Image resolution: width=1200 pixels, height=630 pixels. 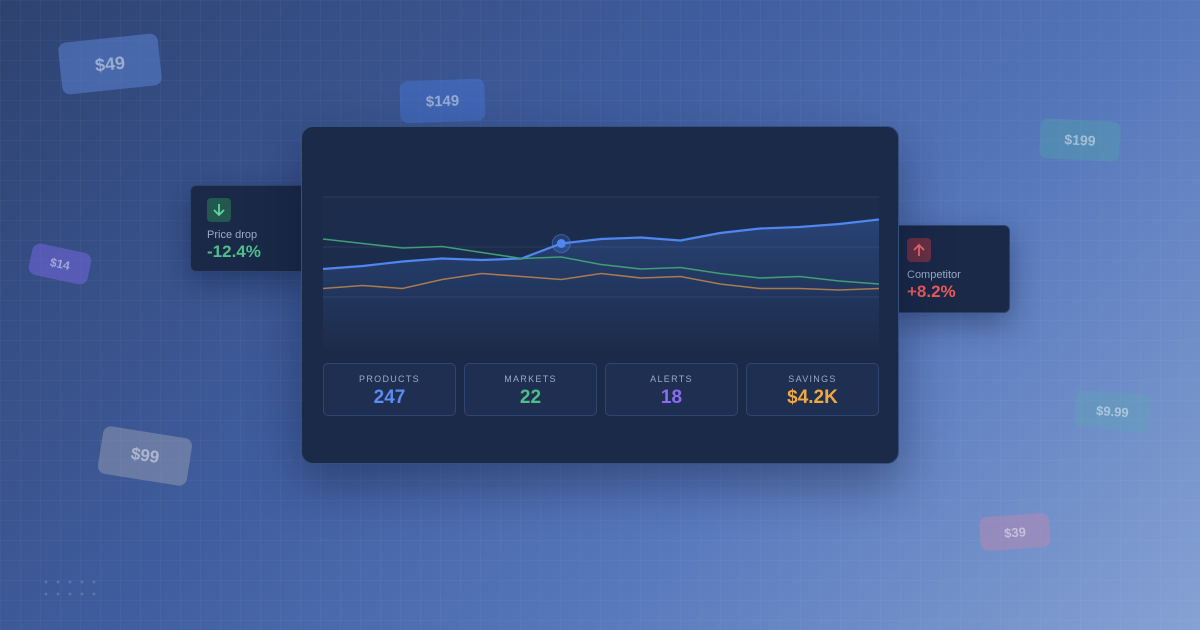 What do you see at coordinates (232, 235) in the screenshot?
I see `callout-label: Price drop` at bounding box center [232, 235].